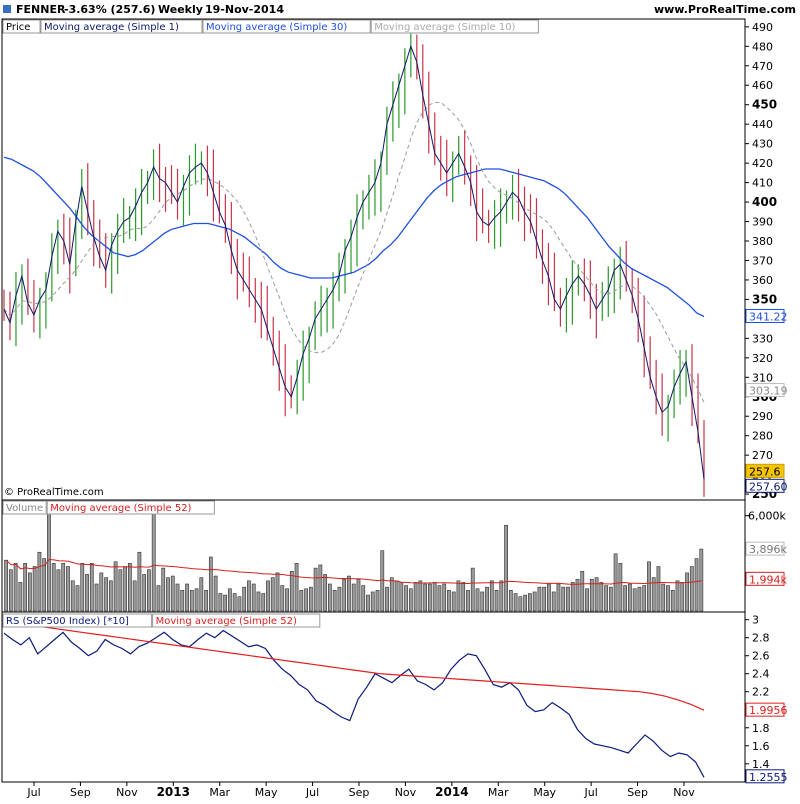 This screenshot has height=804, width=800. Describe the element at coordinates (762, 144) in the screenshot. I see `price-y-tick-label: 430` at that location.